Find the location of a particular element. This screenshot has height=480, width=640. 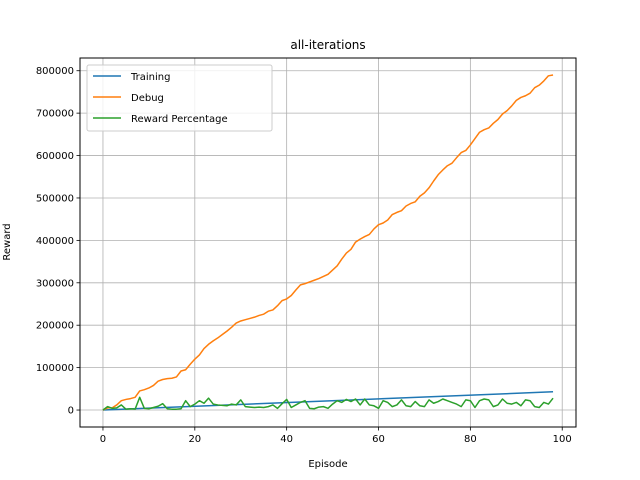

legend-label: Debug is located at coordinates (147, 98).